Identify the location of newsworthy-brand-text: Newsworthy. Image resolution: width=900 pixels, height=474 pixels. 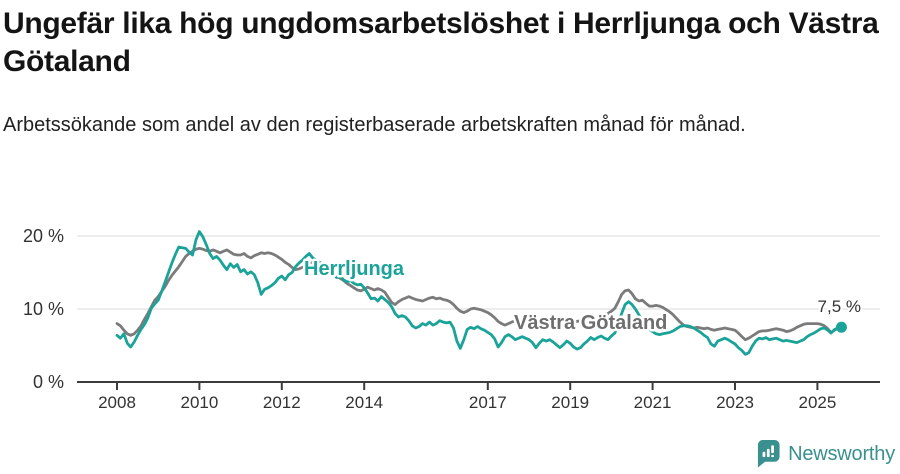
(841, 453).